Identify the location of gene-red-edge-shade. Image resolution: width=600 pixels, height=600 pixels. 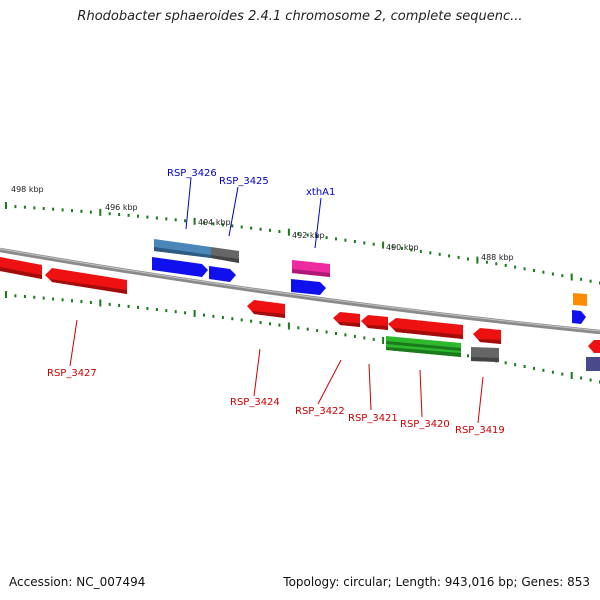
(21, 273).